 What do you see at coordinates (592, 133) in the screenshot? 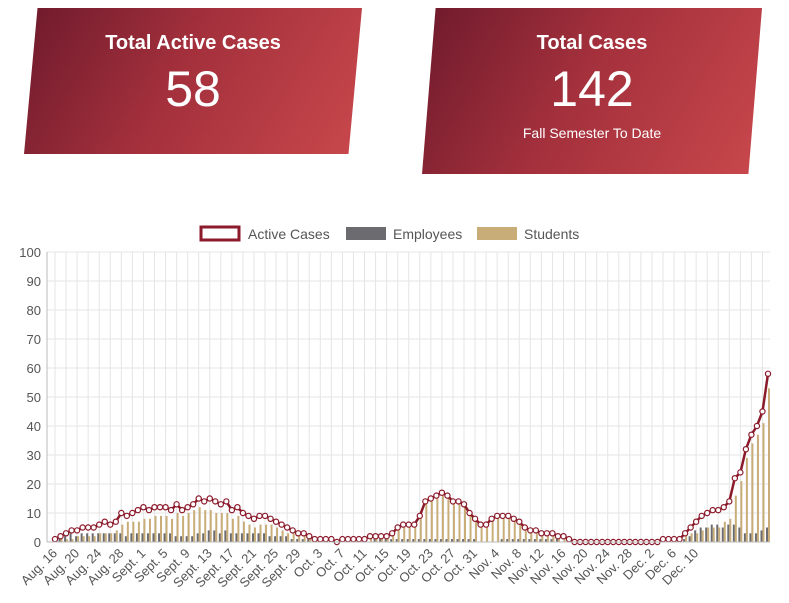
I see `total-cases-subtitle: Fall Semester To Date` at bounding box center [592, 133].